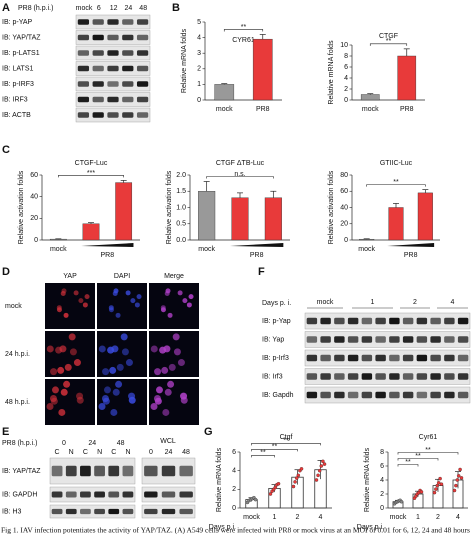 The height and width of the screenshot is (536, 474). I want to click on row-label: IB: p-Irf3, so click(275, 358).